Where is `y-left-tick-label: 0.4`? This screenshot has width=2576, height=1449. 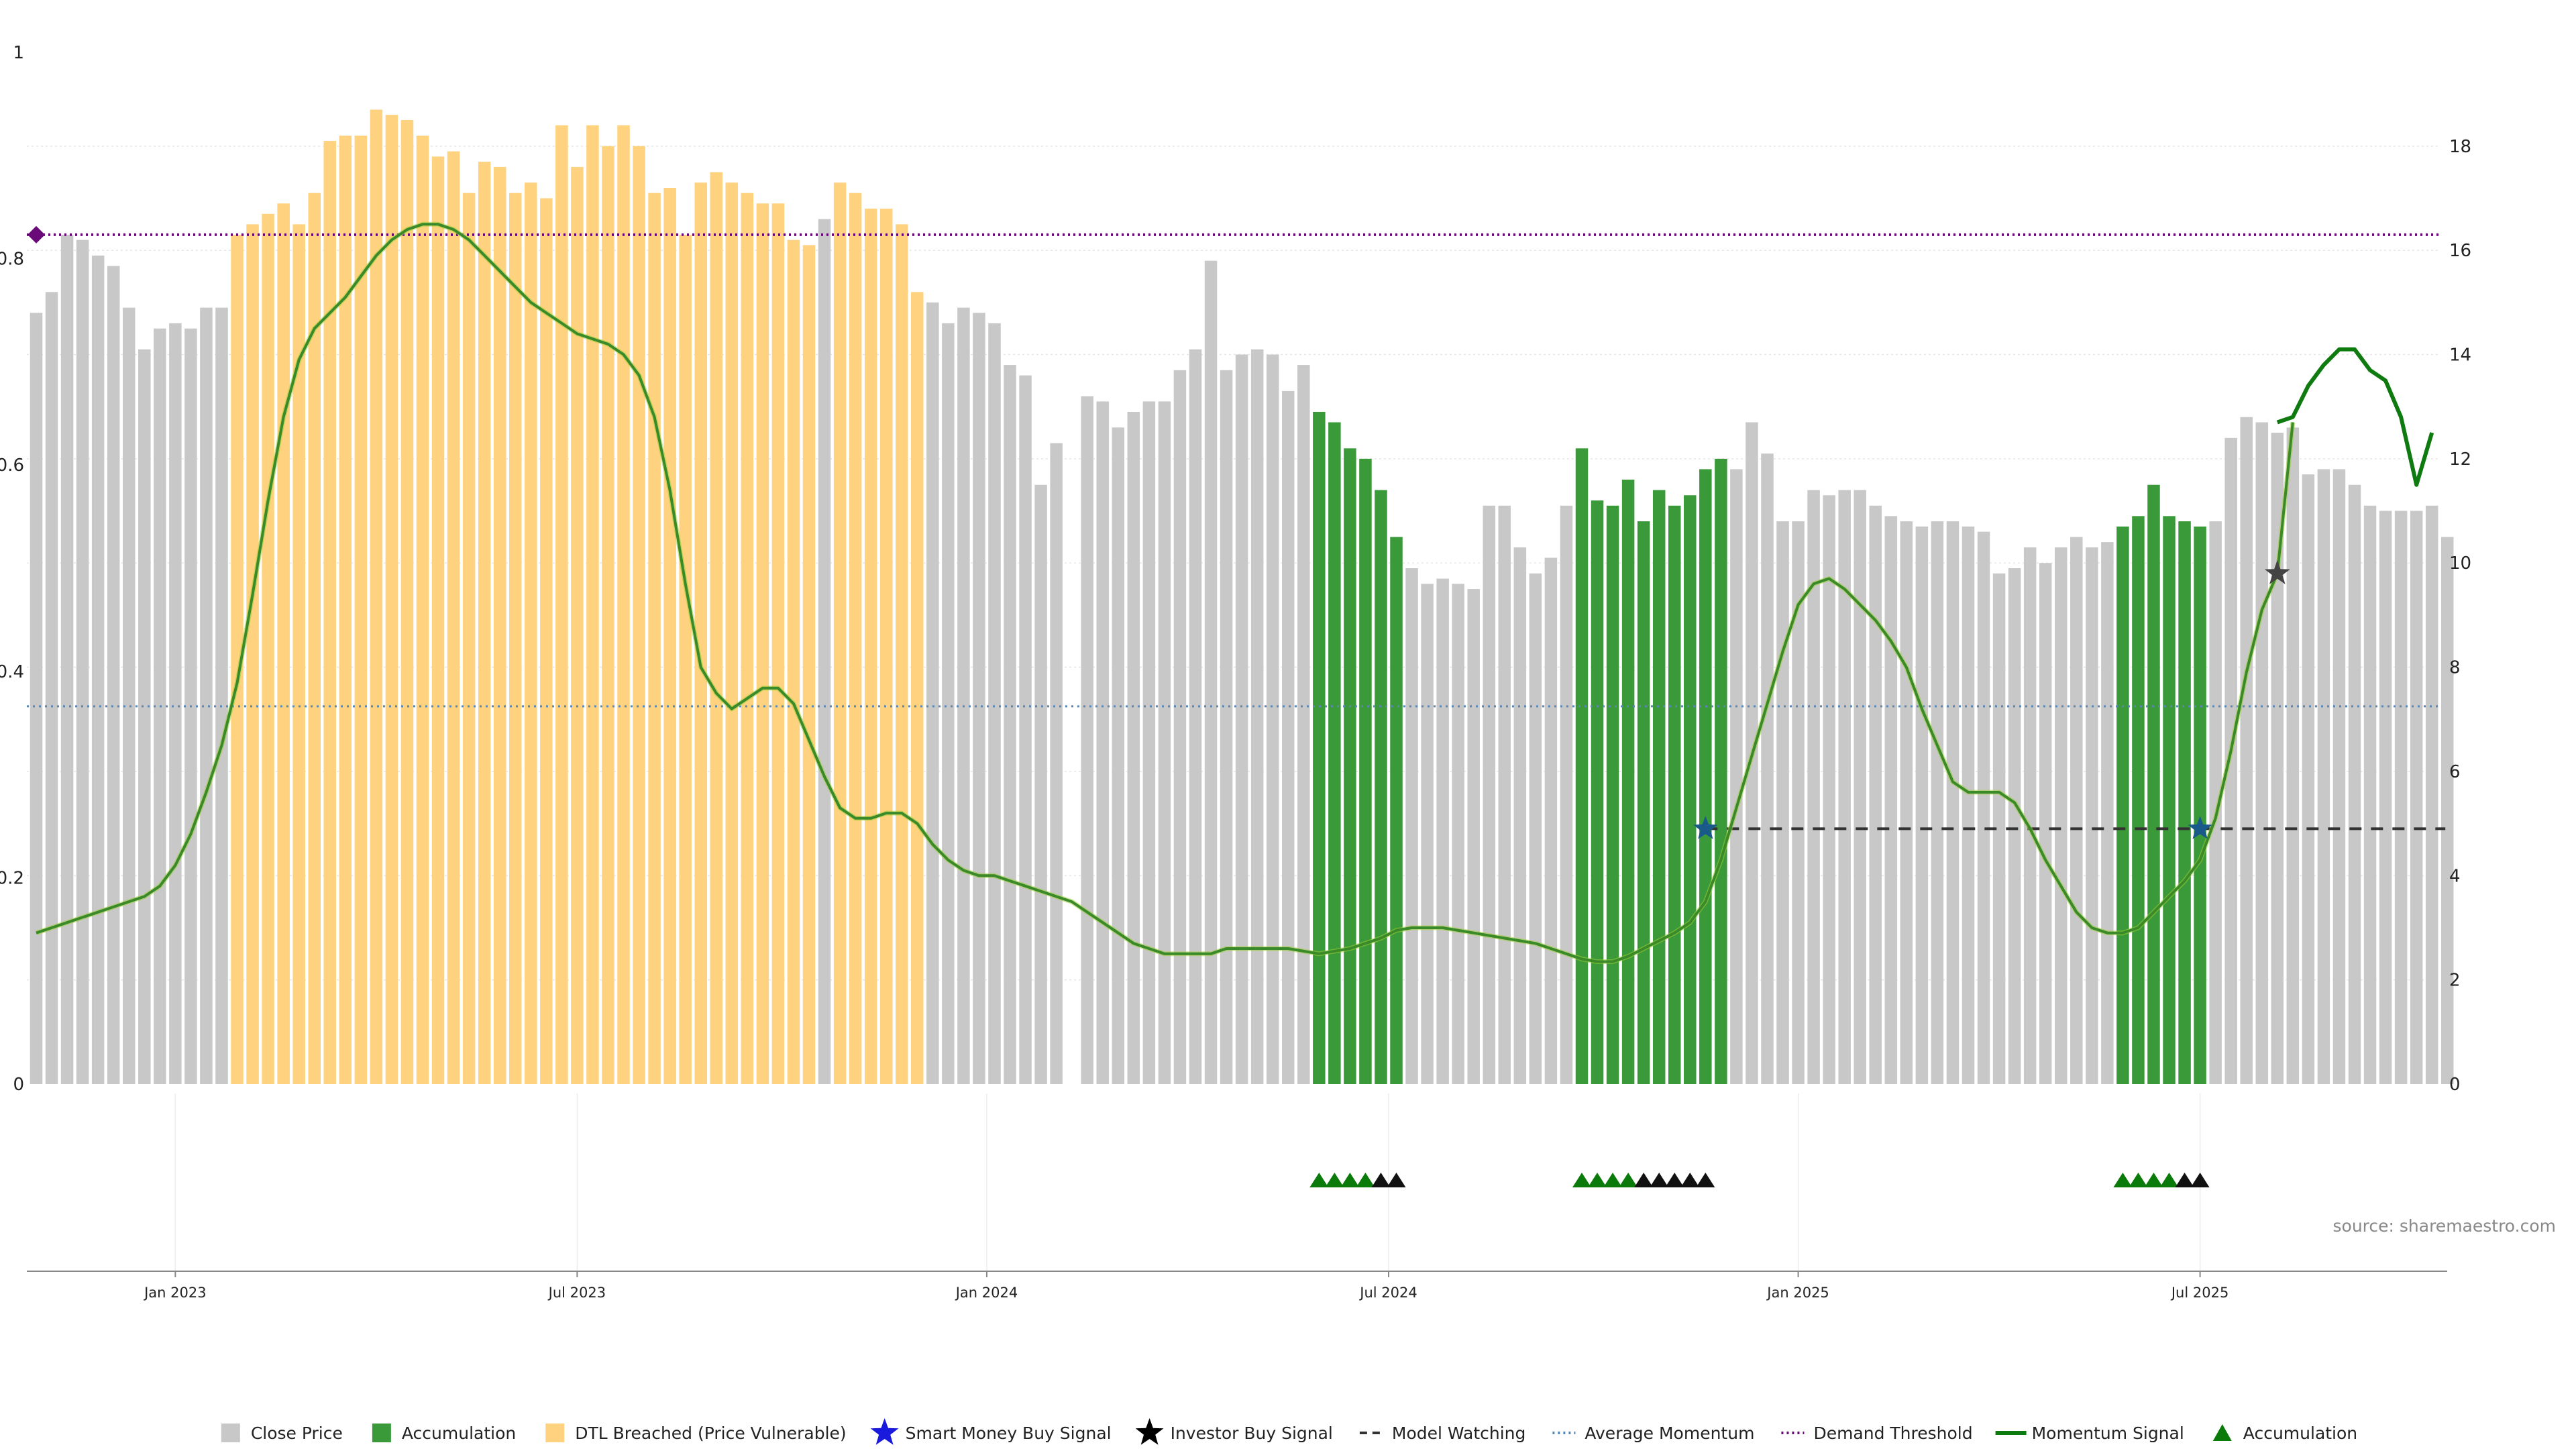
y-left-tick-label: 0.4 is located at coordinates (12, 672).